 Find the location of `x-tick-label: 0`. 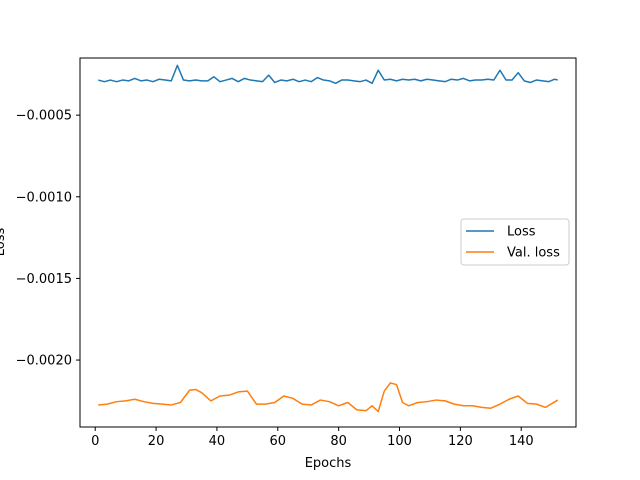

x-tick-label: 0 is located at coordinates (95, 441).